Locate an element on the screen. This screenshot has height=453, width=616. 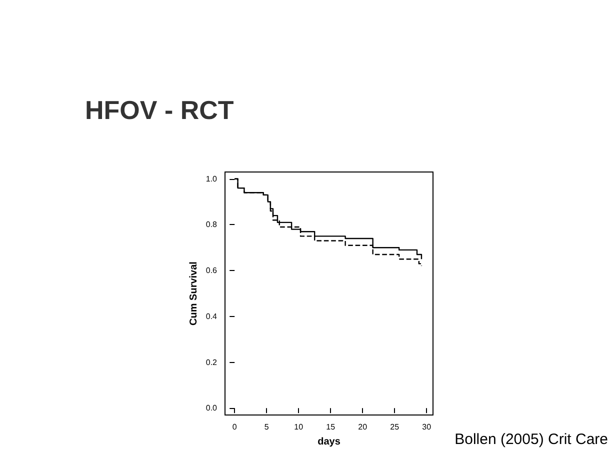
x-axis-title: days is located at coordinates (329, 442).